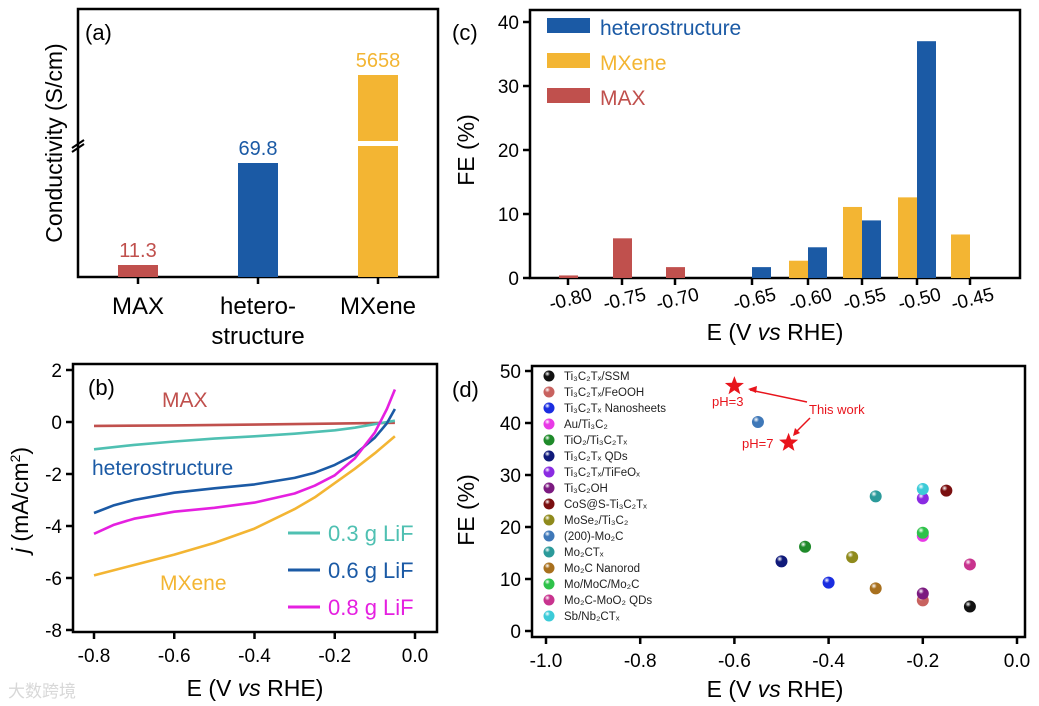  Describe the element at coordinates (798, 269) in the screenshot. I see `bar-mxene--0.60` at that location.